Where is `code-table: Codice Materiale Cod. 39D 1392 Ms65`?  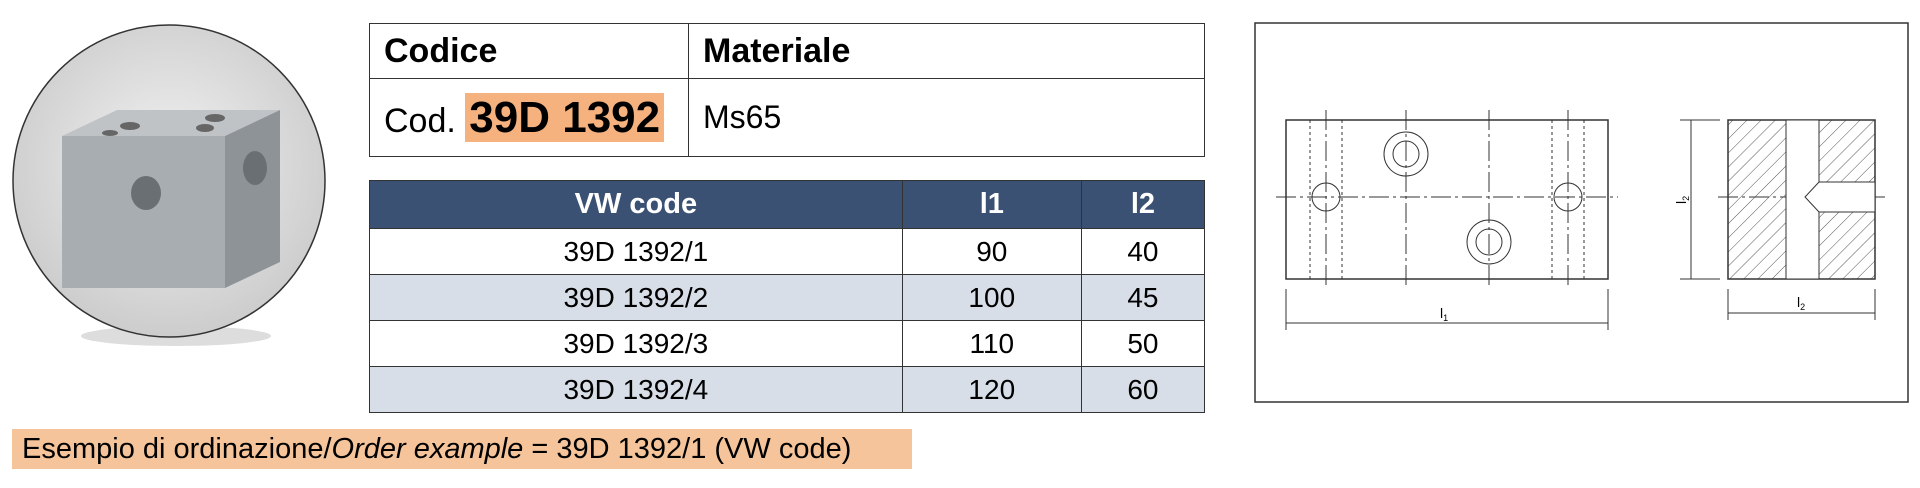
code-table: Codice Materiale Cod. 39D 1392 Ms65 is located at coordinates (787, 90).